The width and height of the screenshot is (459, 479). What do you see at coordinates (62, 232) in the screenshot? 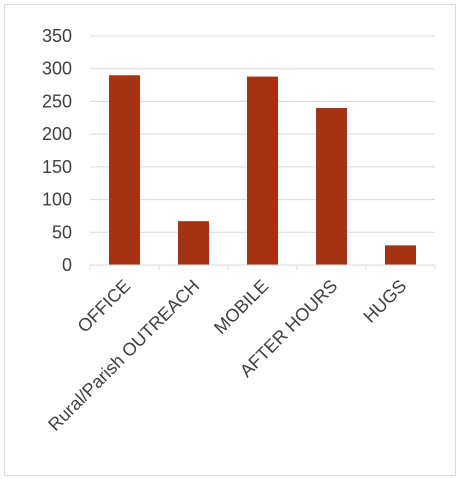
I see `y-tick-label: 50` at bounding box center [62, 232].